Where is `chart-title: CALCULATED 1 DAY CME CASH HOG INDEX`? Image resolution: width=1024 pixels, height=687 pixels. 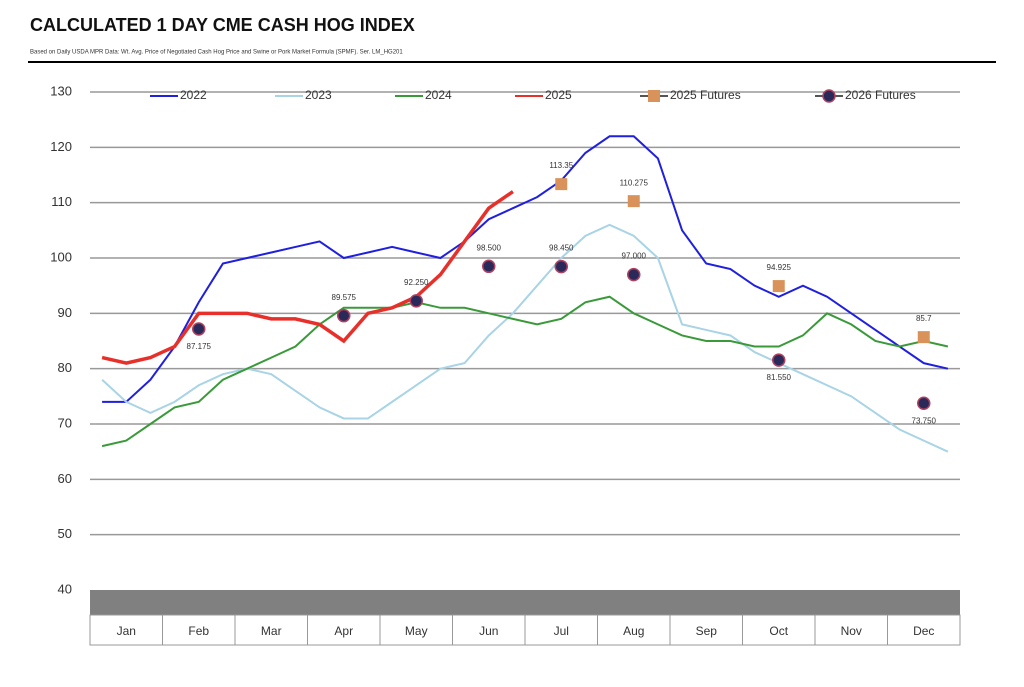
chart-title: CALCULATED 1 DAY CME CASH HOG INDEX is located at coordinates (222, 25).